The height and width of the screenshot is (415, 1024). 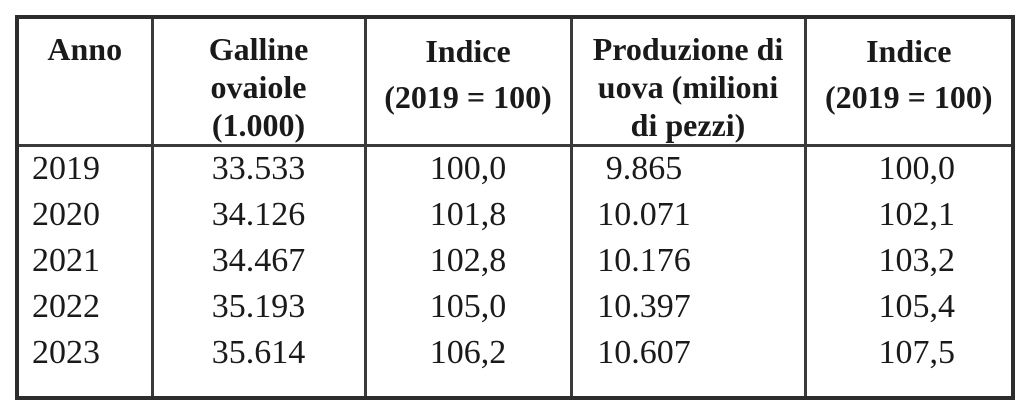 I want to click on table-row-2021: 2021 34.467 102,8 10.176 103,2, so click(x=515, y=260).